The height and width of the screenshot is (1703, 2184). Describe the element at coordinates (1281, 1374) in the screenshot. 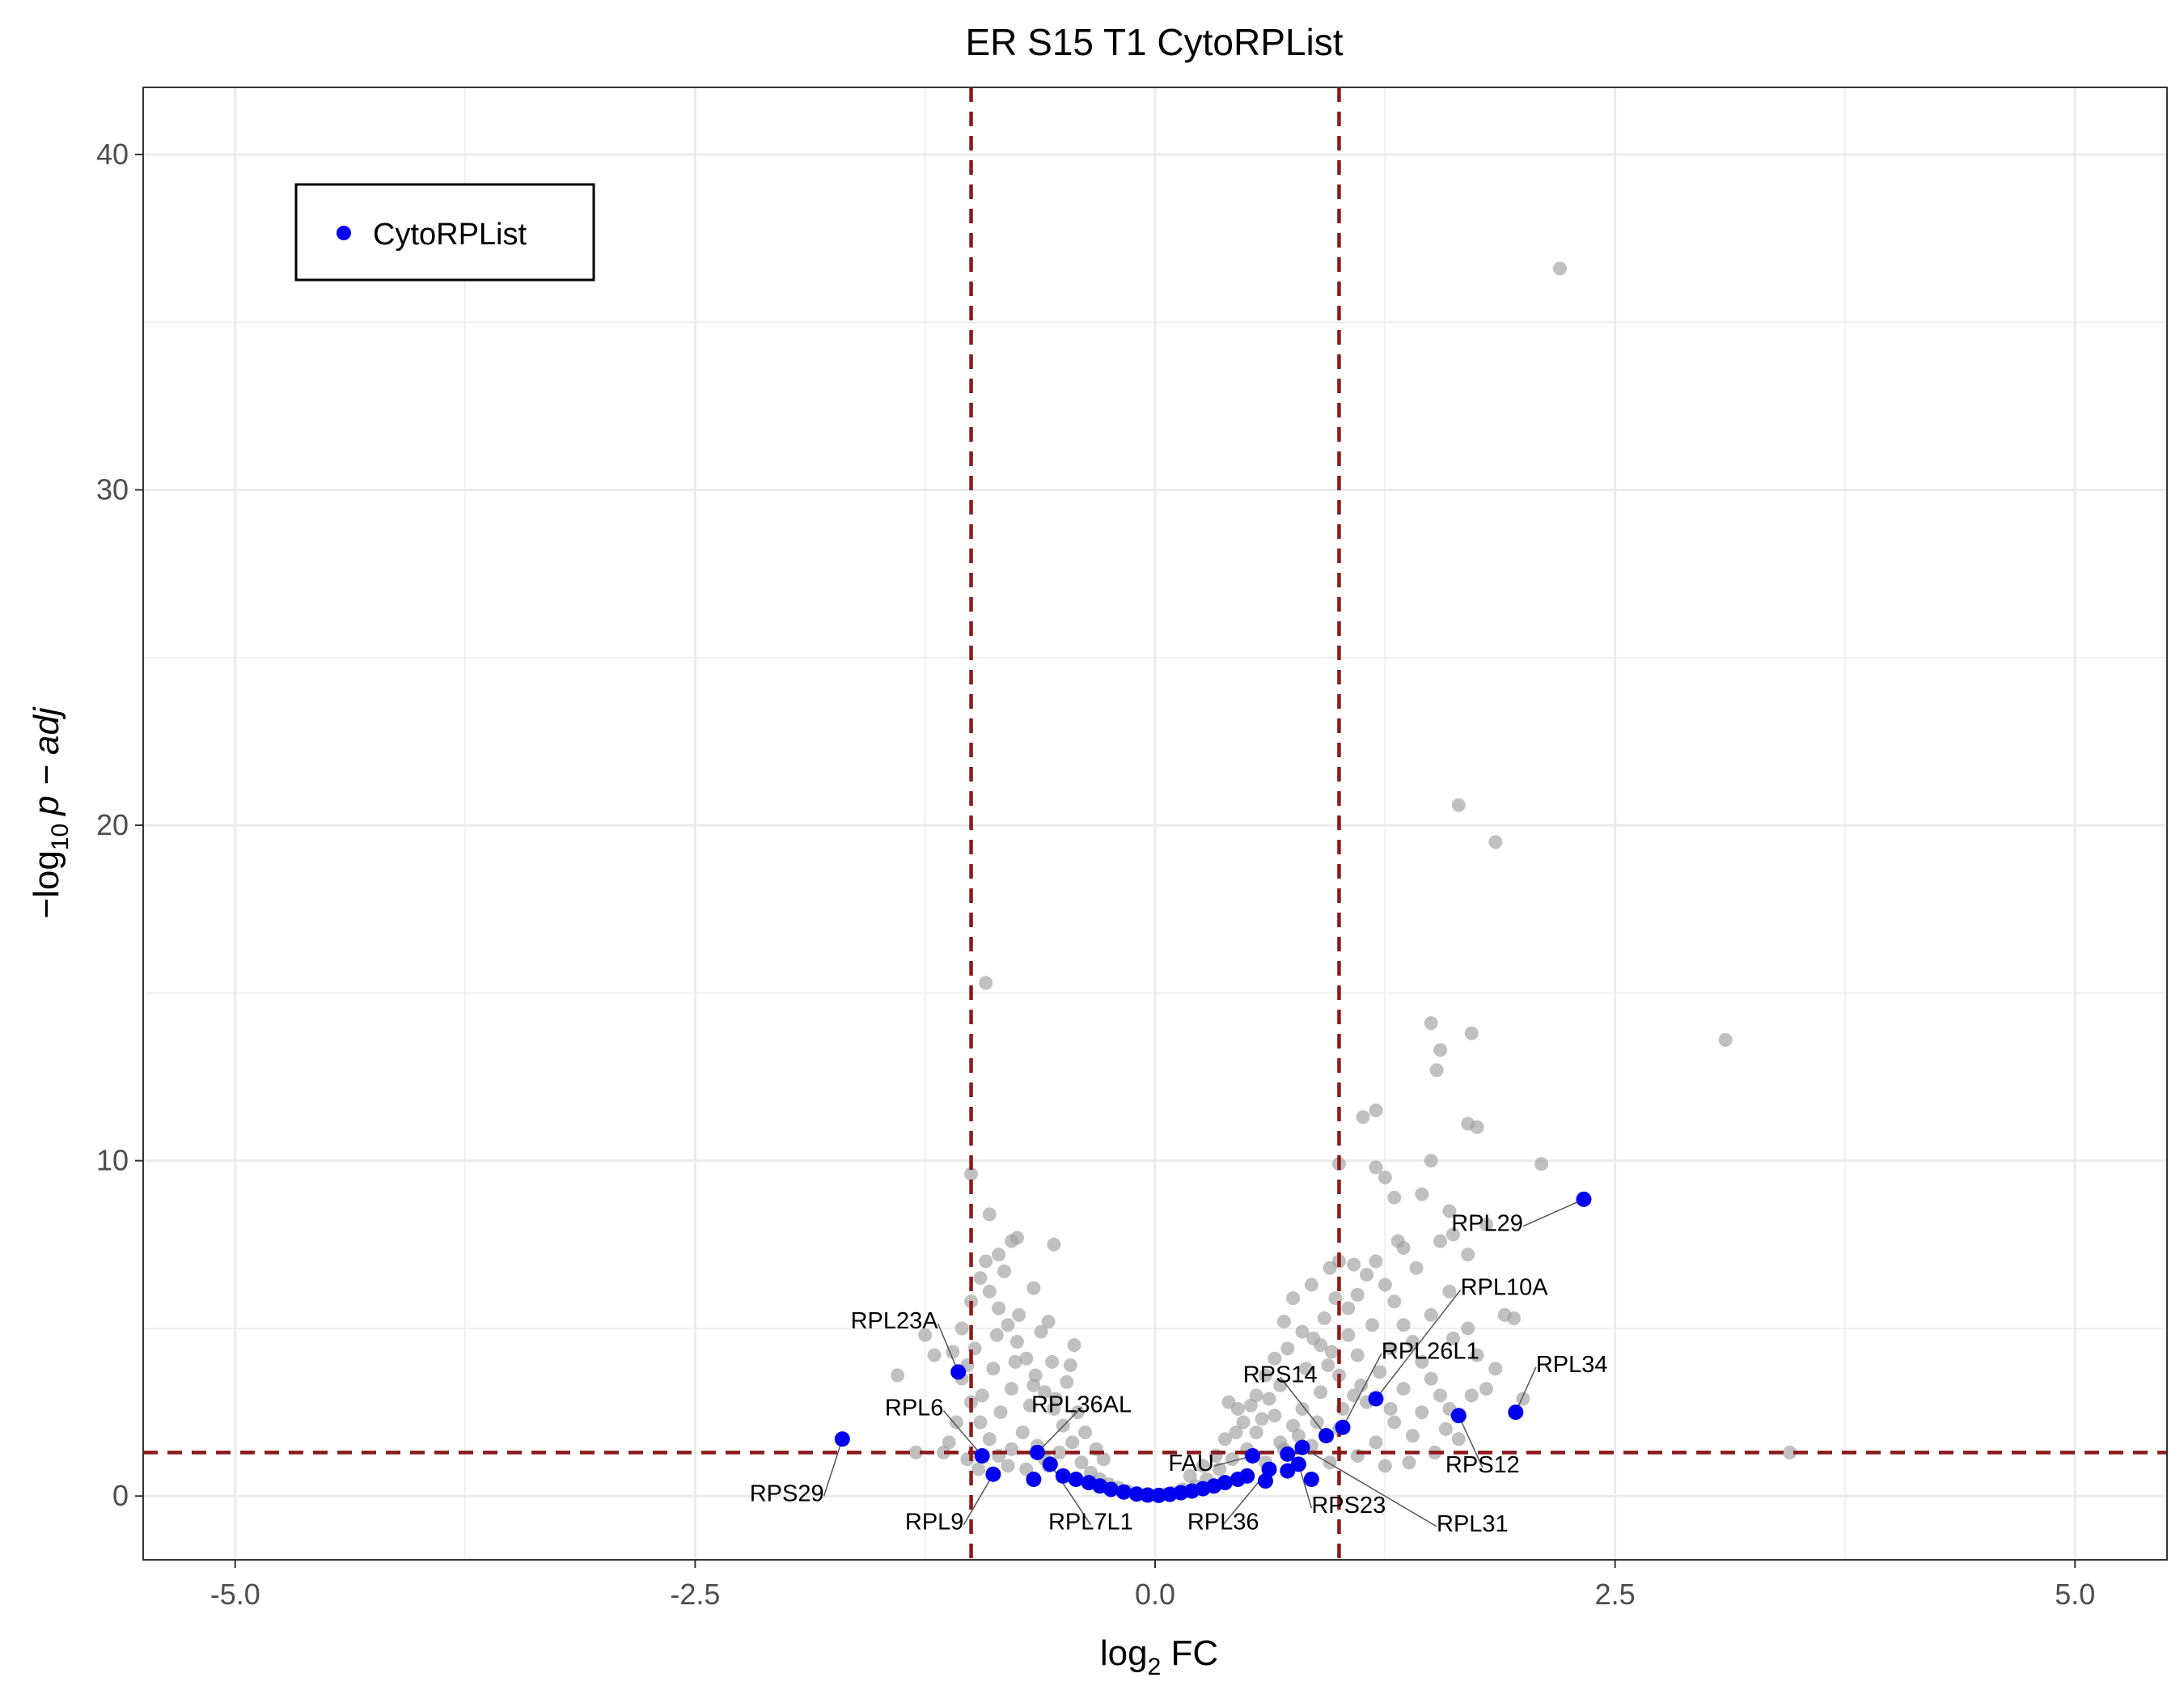

I see `gene-label: RPS14` at that location.